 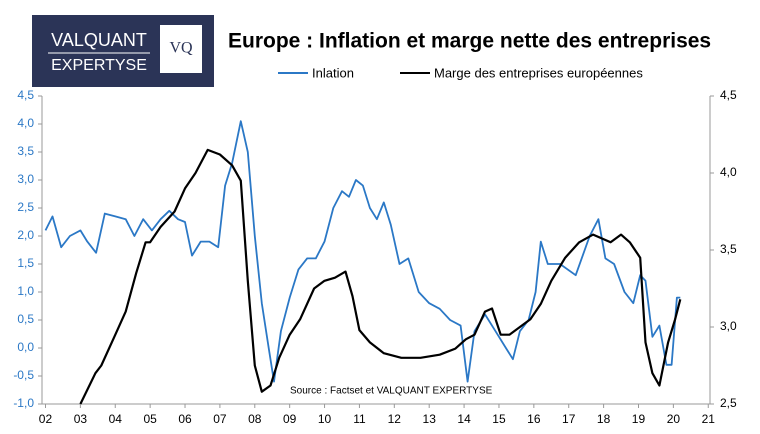 What do you see at coordinates (25, 95) in the screenshot?
I see `y-tick-label: 4,5` at bounding box center [25, 95].